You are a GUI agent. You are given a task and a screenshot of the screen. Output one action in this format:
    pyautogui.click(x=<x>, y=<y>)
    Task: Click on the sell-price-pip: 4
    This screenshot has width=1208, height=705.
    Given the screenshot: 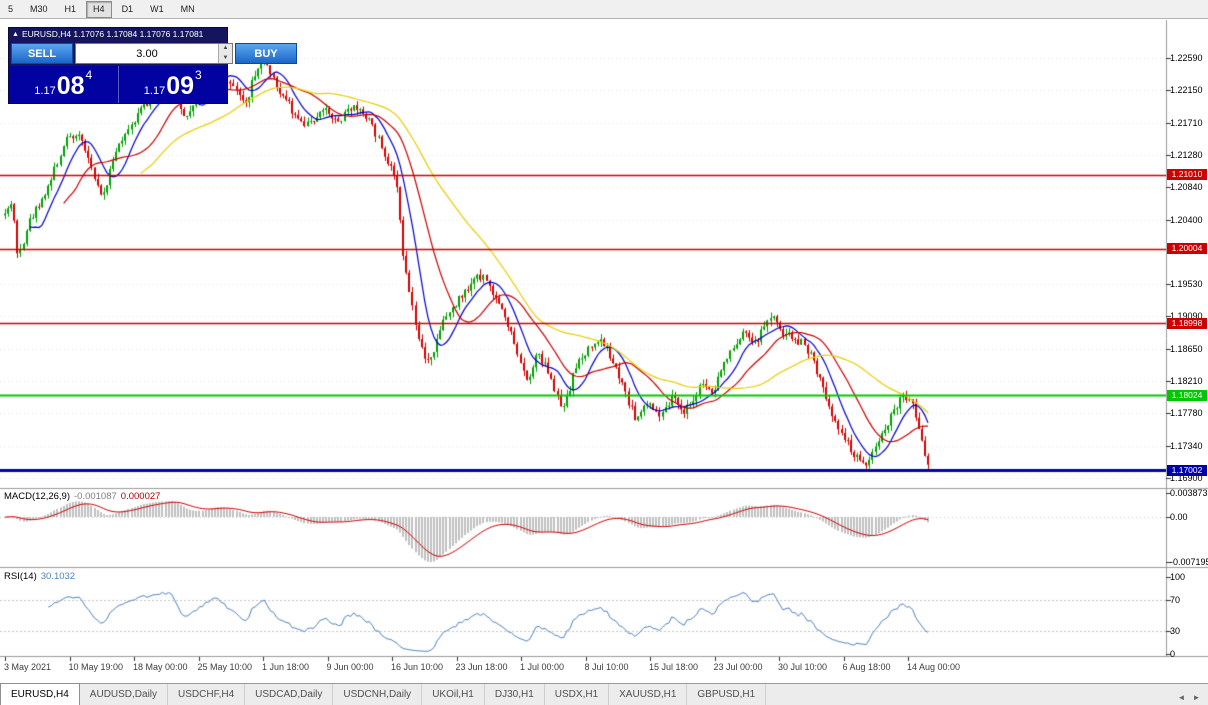 What is the action you would take?
    pyautogui.click(x=89, y=75)
    